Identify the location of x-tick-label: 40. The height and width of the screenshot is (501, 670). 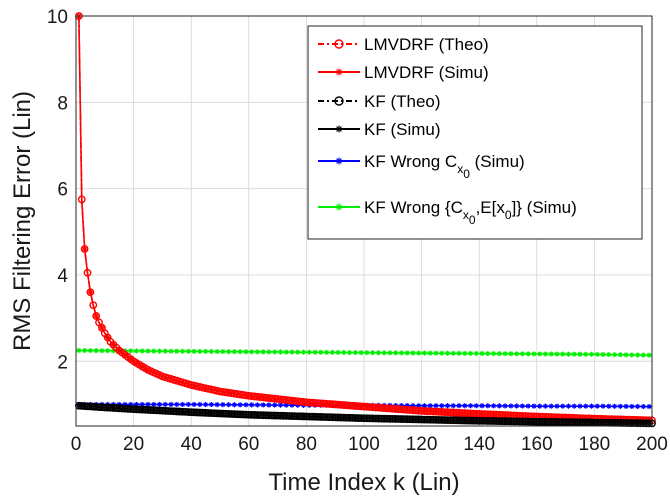
(191, 444).